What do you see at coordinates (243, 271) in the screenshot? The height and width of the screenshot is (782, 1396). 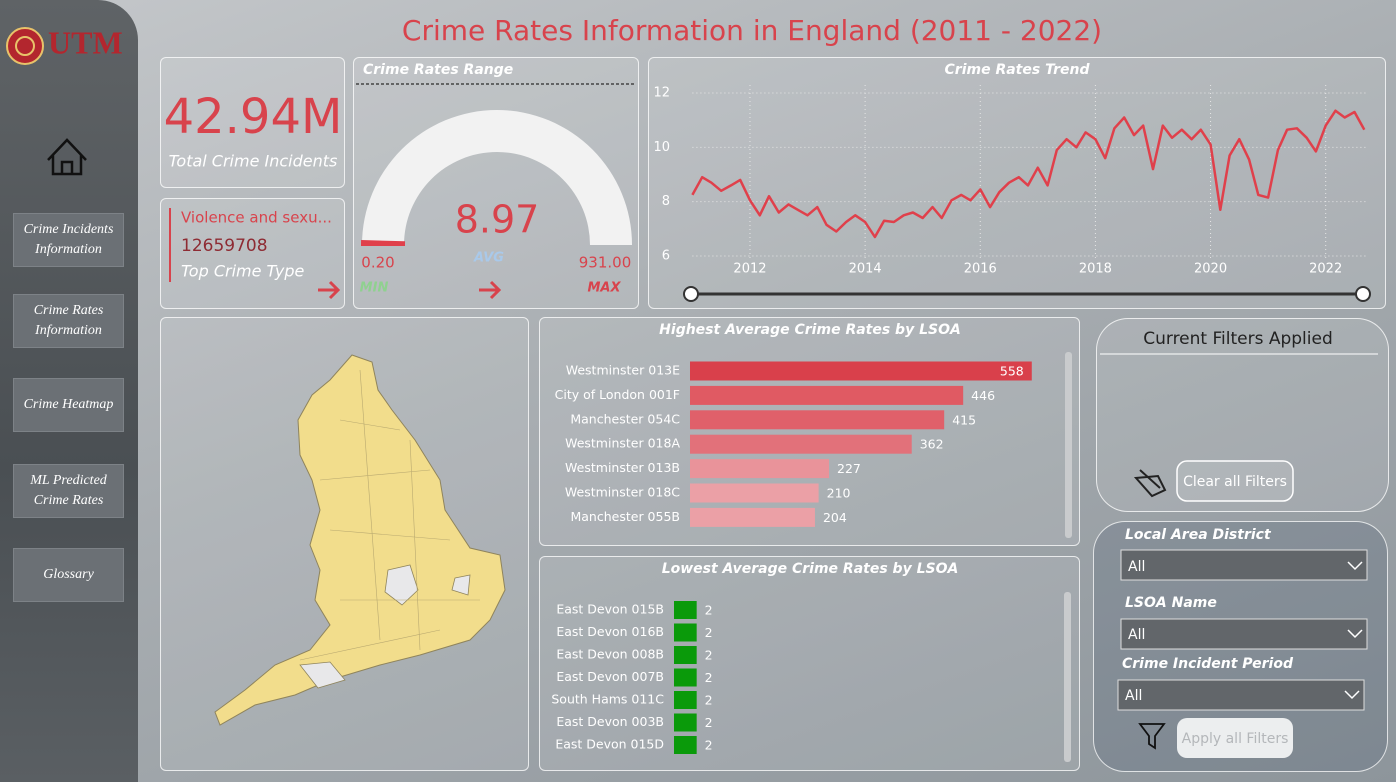 I see `top-crime-label: Top Crime Type` at bounding box center [243, 271].